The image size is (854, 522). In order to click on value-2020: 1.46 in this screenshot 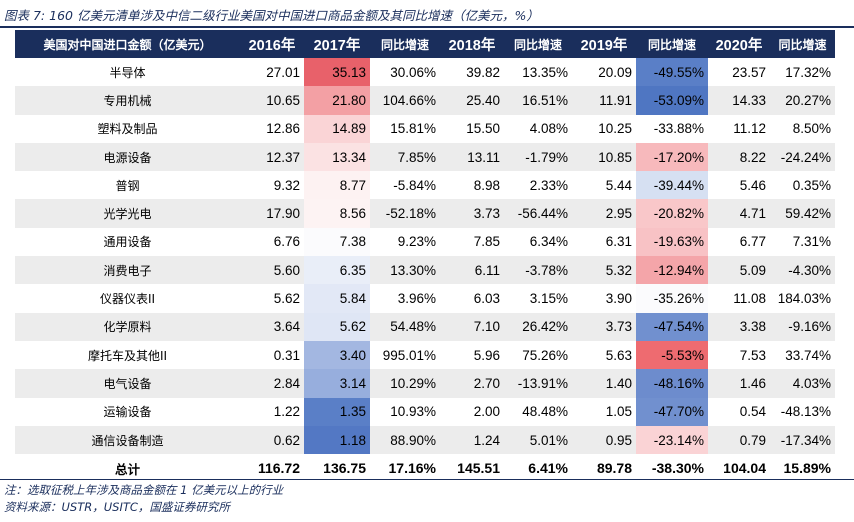, I will do `click(739, 383)`.